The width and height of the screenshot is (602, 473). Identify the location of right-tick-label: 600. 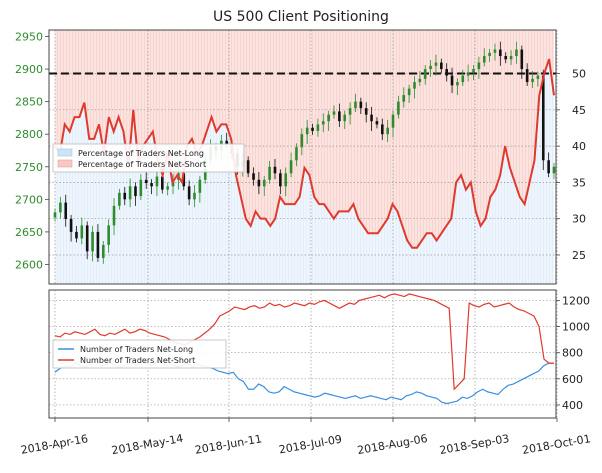
(572, 379).